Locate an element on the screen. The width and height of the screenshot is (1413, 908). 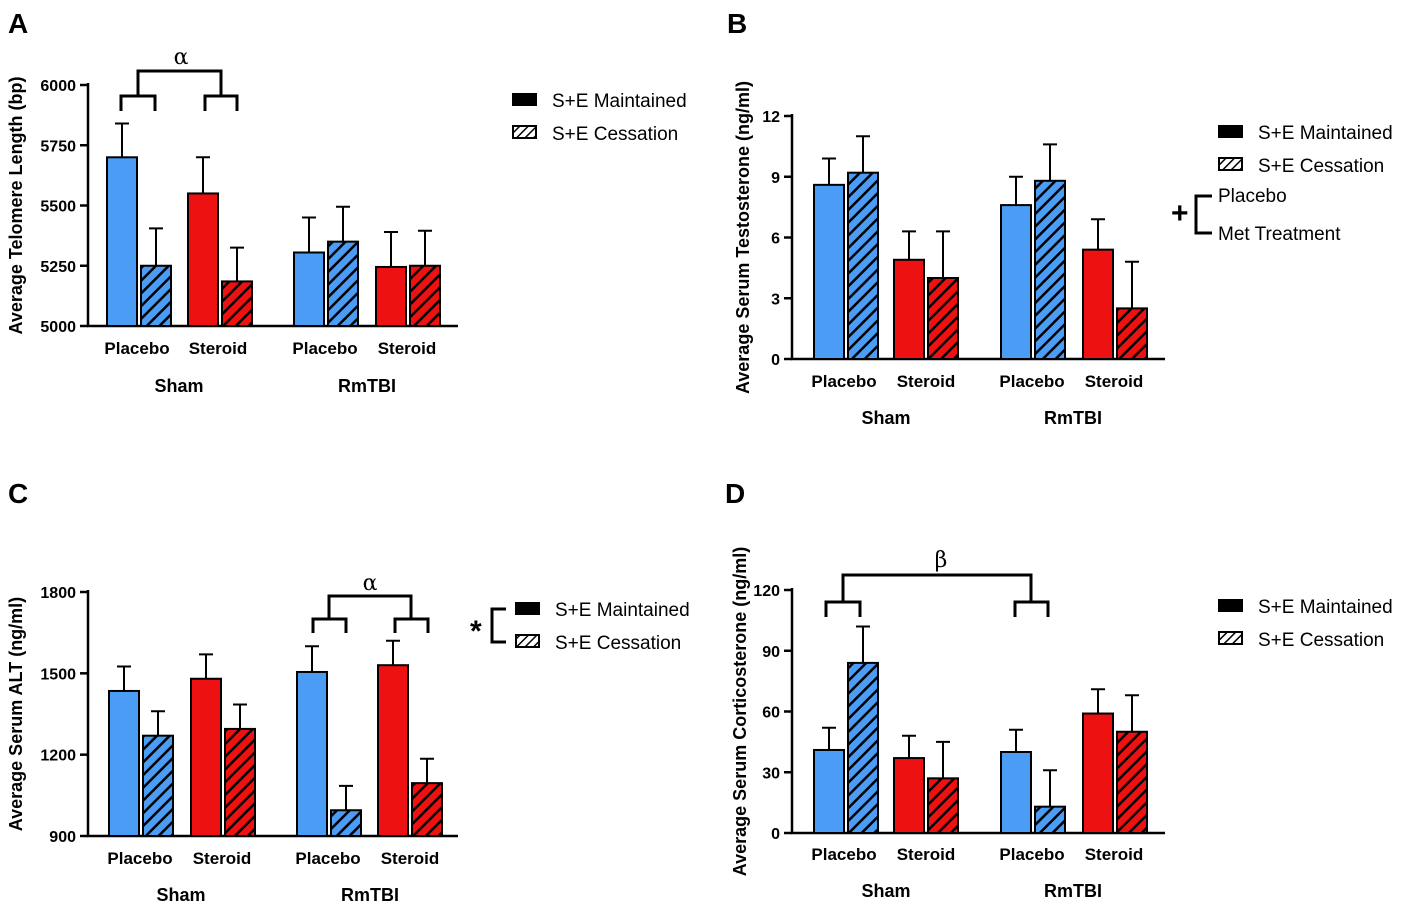
y-tick-label: 6000 is located at coordinates (58, 86).